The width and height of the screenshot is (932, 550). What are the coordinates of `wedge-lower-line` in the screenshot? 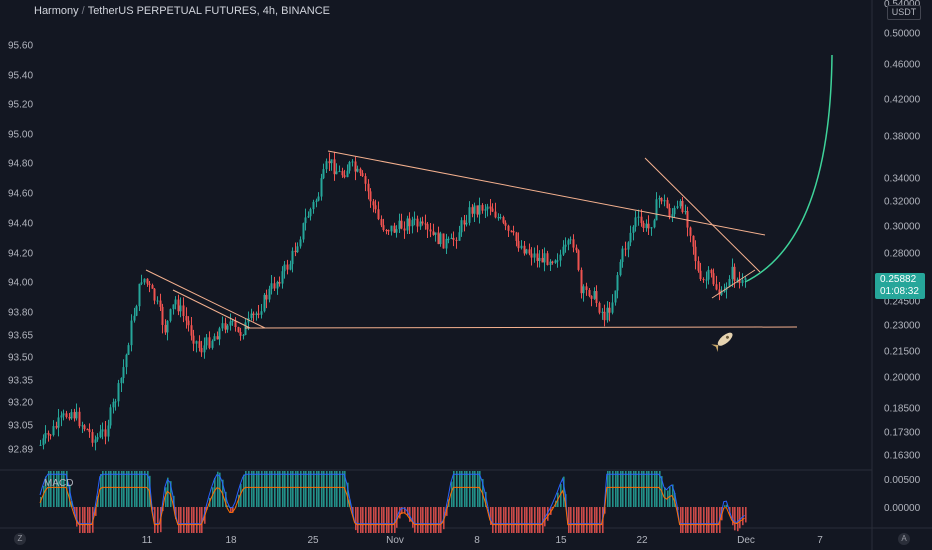 It's located at (733, 284).